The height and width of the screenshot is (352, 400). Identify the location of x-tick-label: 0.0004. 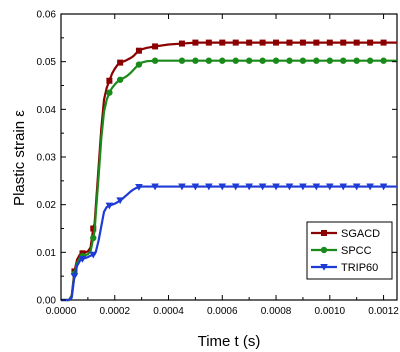
(168, 311).